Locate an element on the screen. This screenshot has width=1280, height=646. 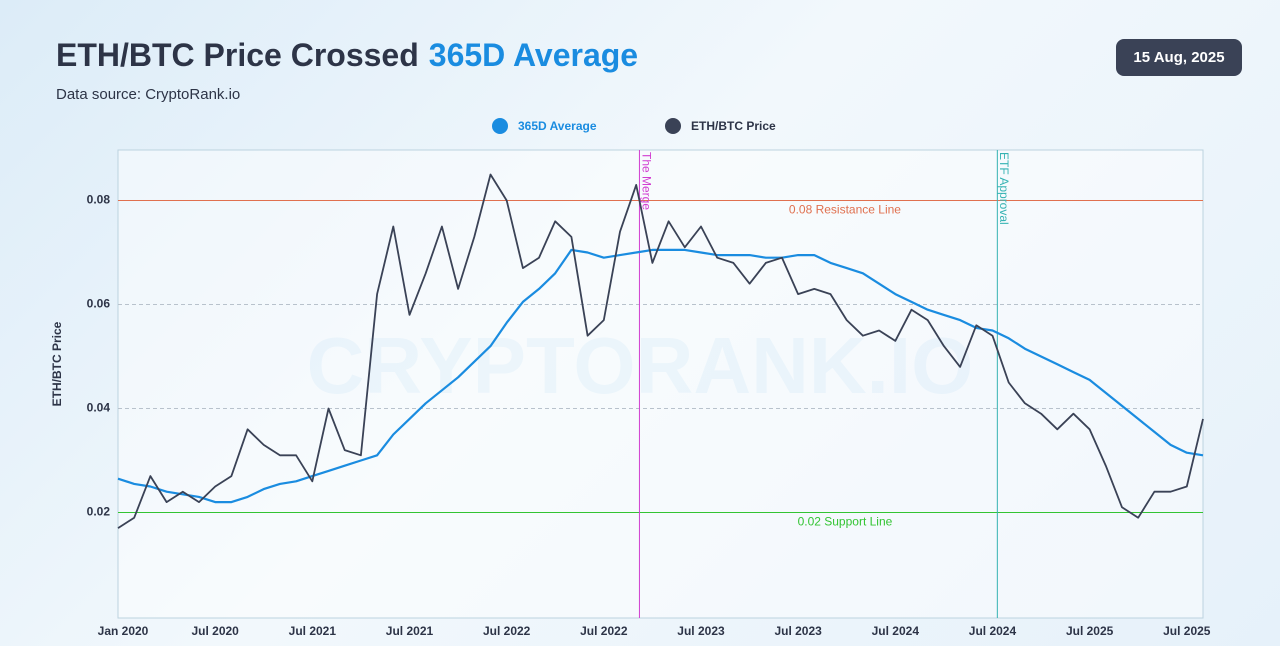
y-axis-label: ETH/BTC Price is located at coordinates (57, 363).